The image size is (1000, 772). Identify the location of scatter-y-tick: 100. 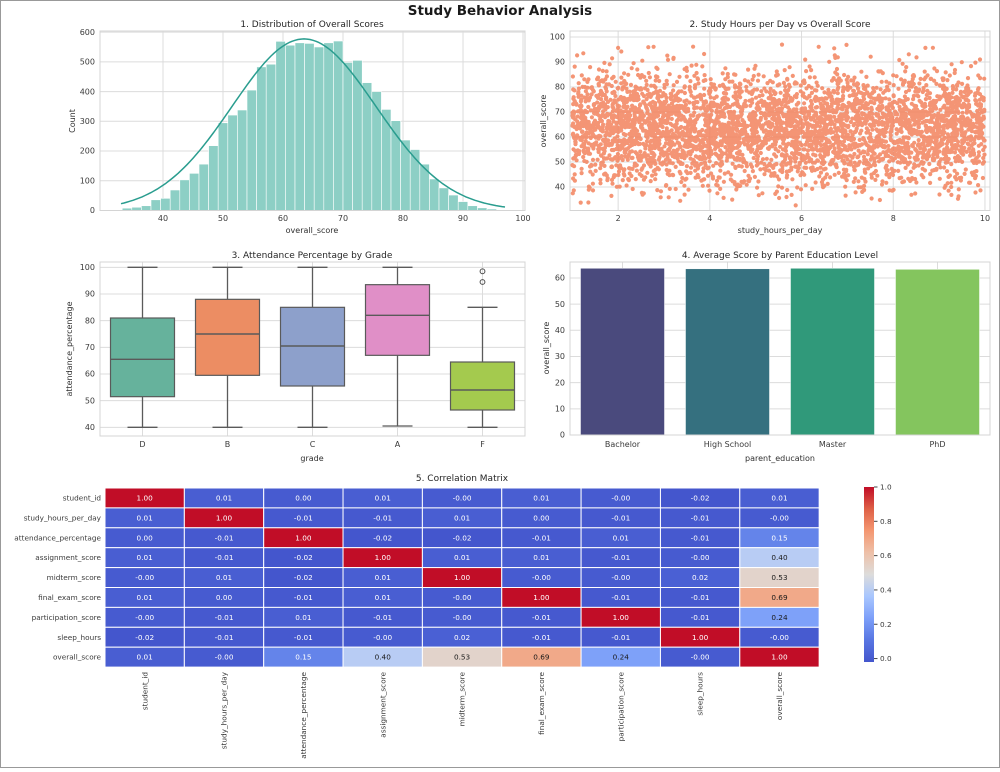
(557, 37).